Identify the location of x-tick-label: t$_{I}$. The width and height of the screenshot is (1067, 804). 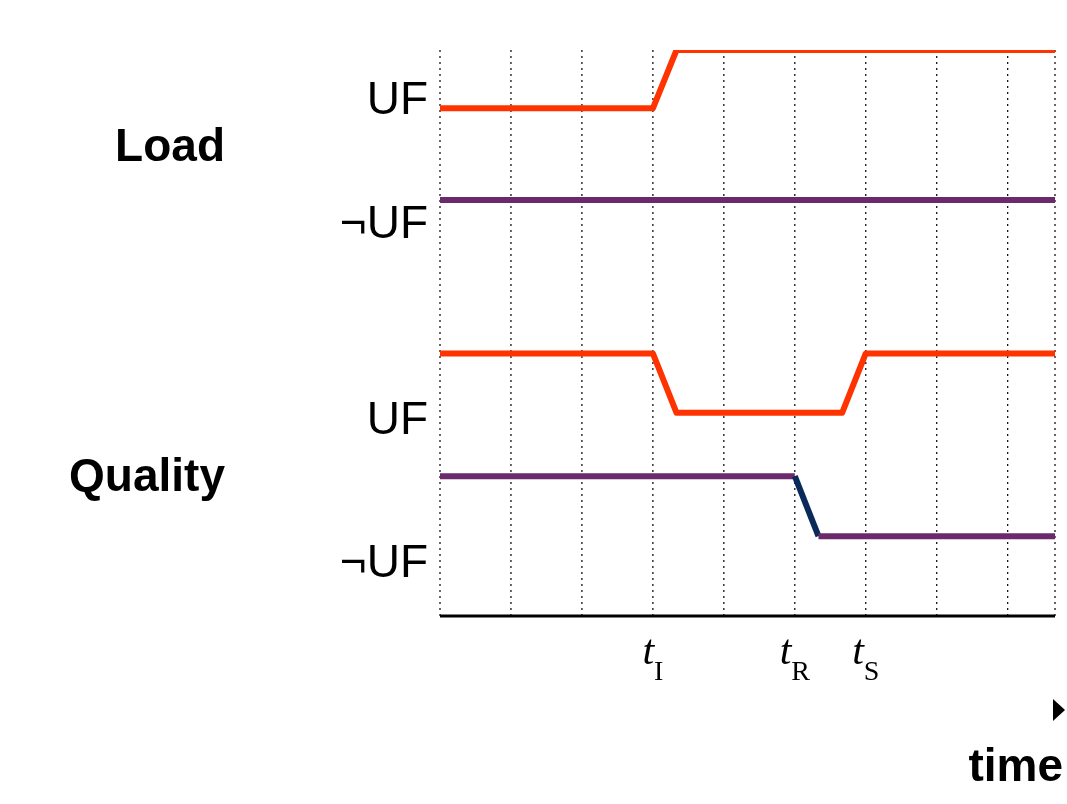
(653, 656).